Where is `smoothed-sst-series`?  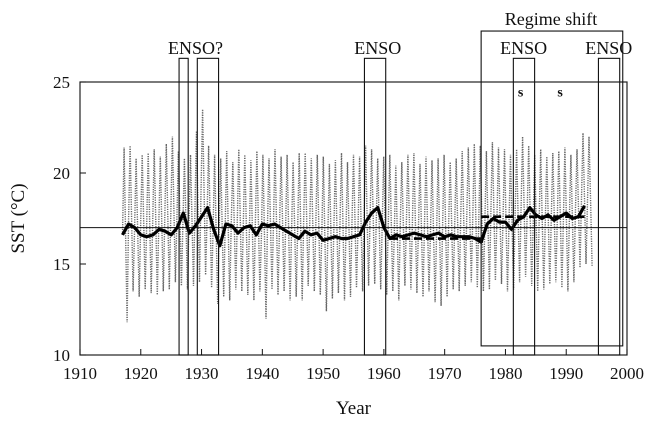 smoothed-sst-series is located at coordinates (353, 226).